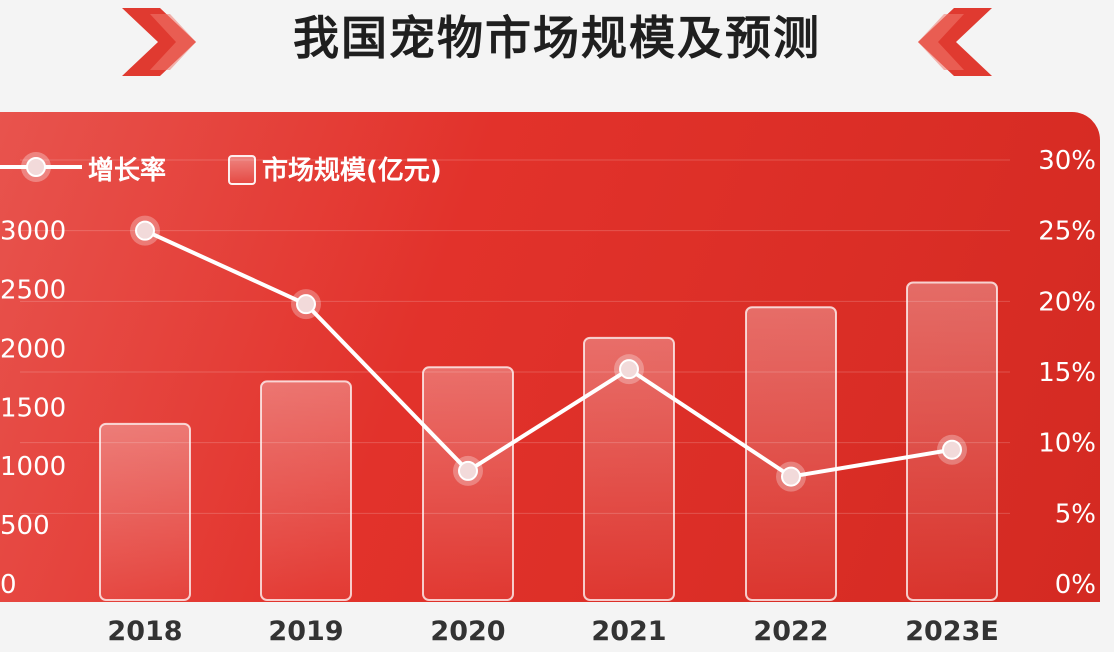 Image resolution: width=1114 pixels, height=652 pixels. I want to click on x-tick-label: 2020, so click(467, 631).